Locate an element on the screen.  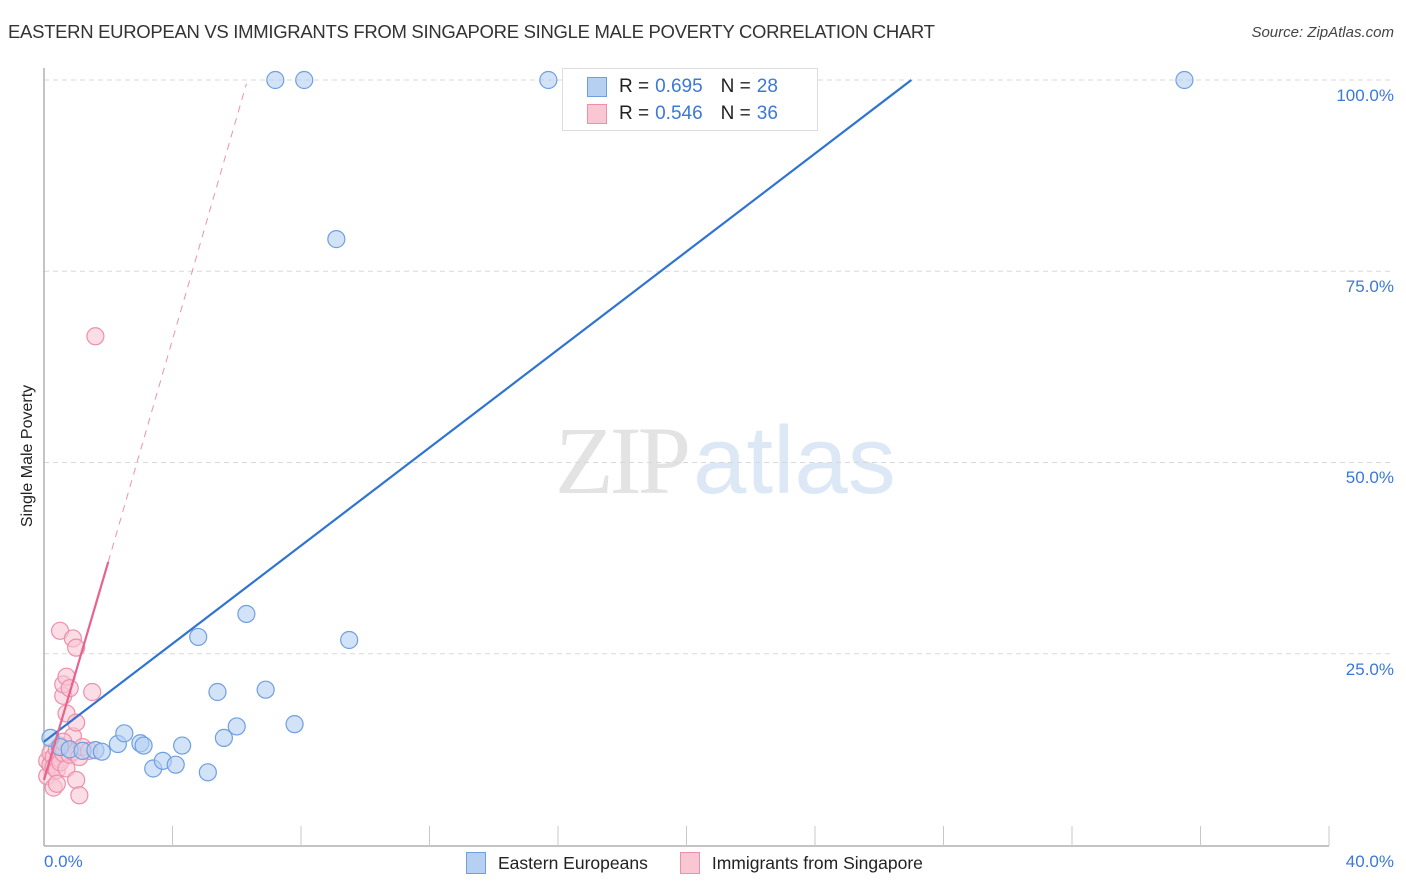
x-tick-max: 40.0% is located at coordinates (1369, 861).